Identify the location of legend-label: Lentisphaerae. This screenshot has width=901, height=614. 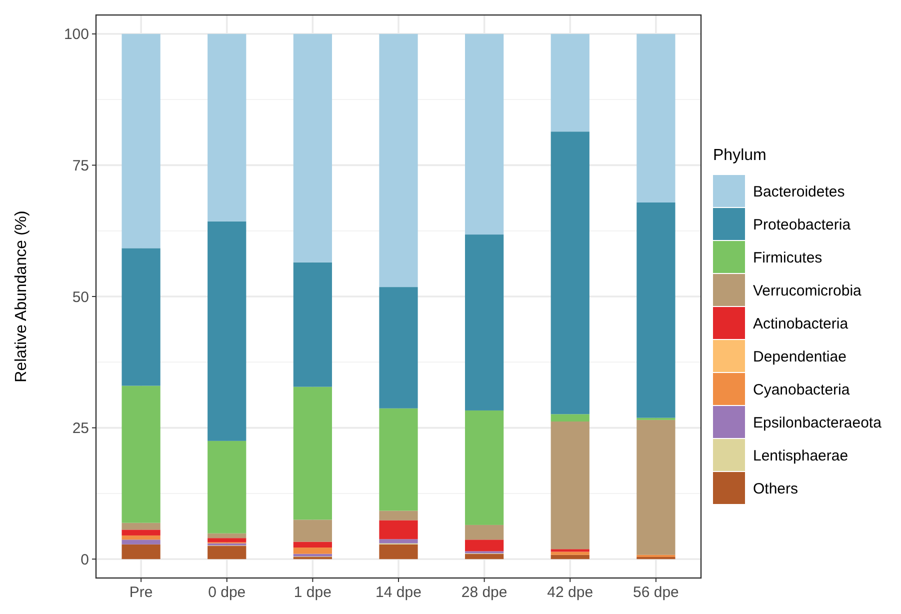
(800, 455).